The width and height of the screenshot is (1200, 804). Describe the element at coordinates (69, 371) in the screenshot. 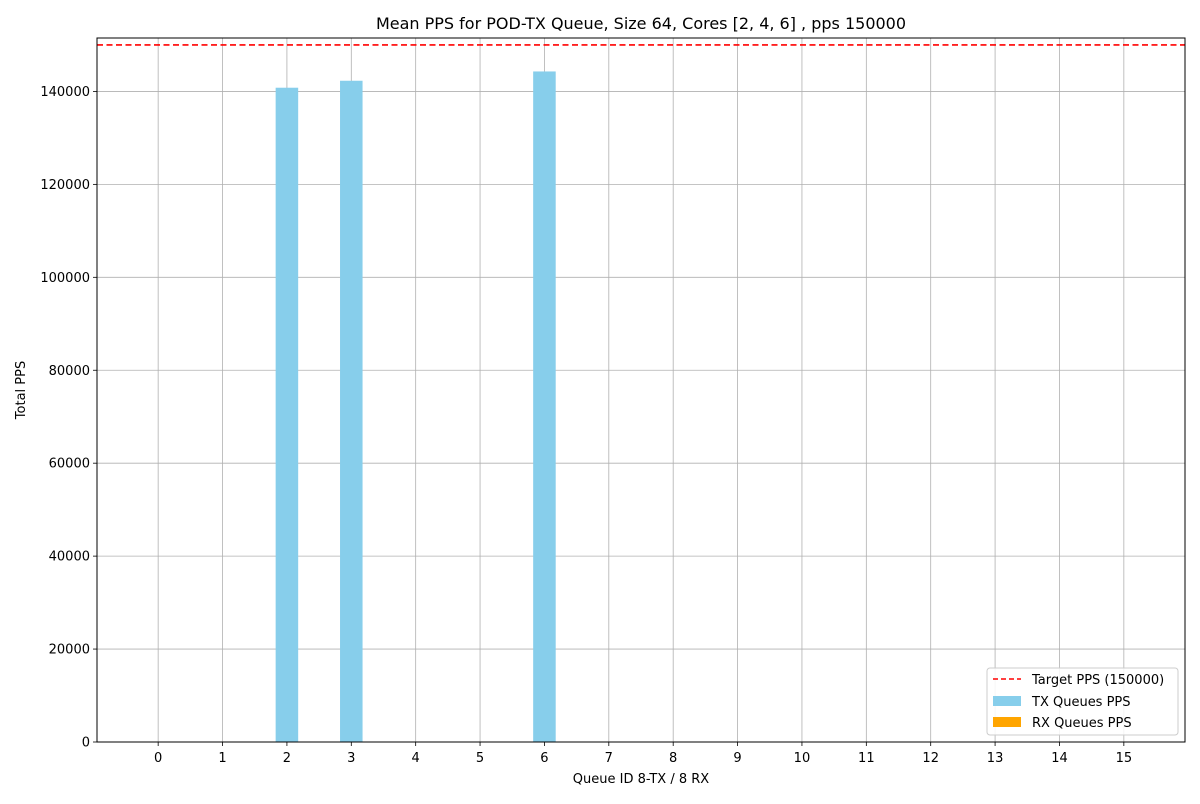

I see `y-tick-label: 80000` at that location.